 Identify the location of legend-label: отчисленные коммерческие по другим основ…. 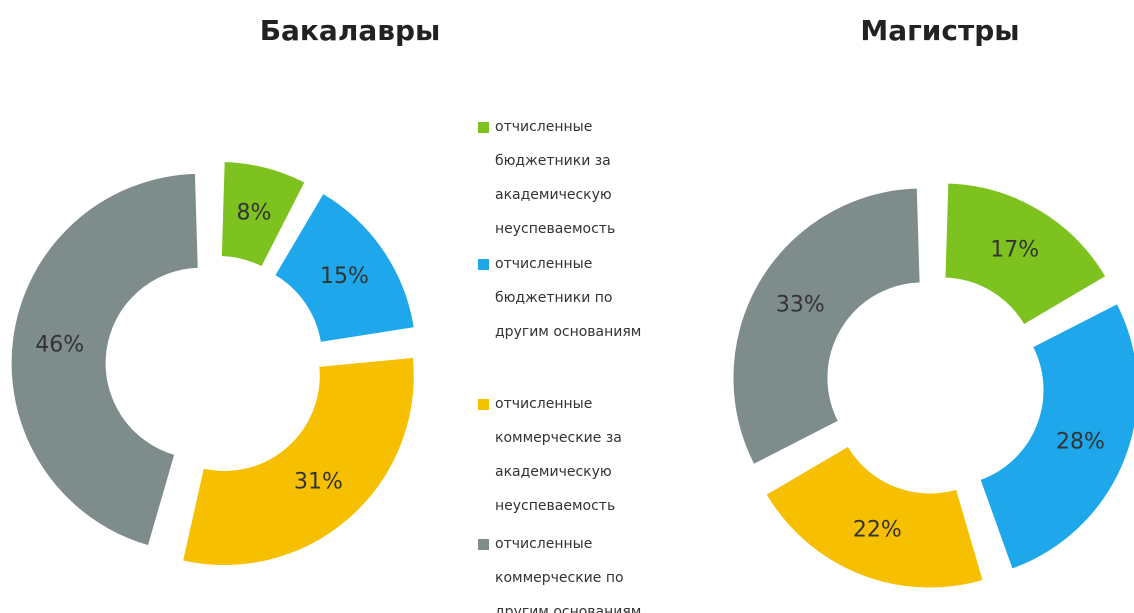
(568, 574).